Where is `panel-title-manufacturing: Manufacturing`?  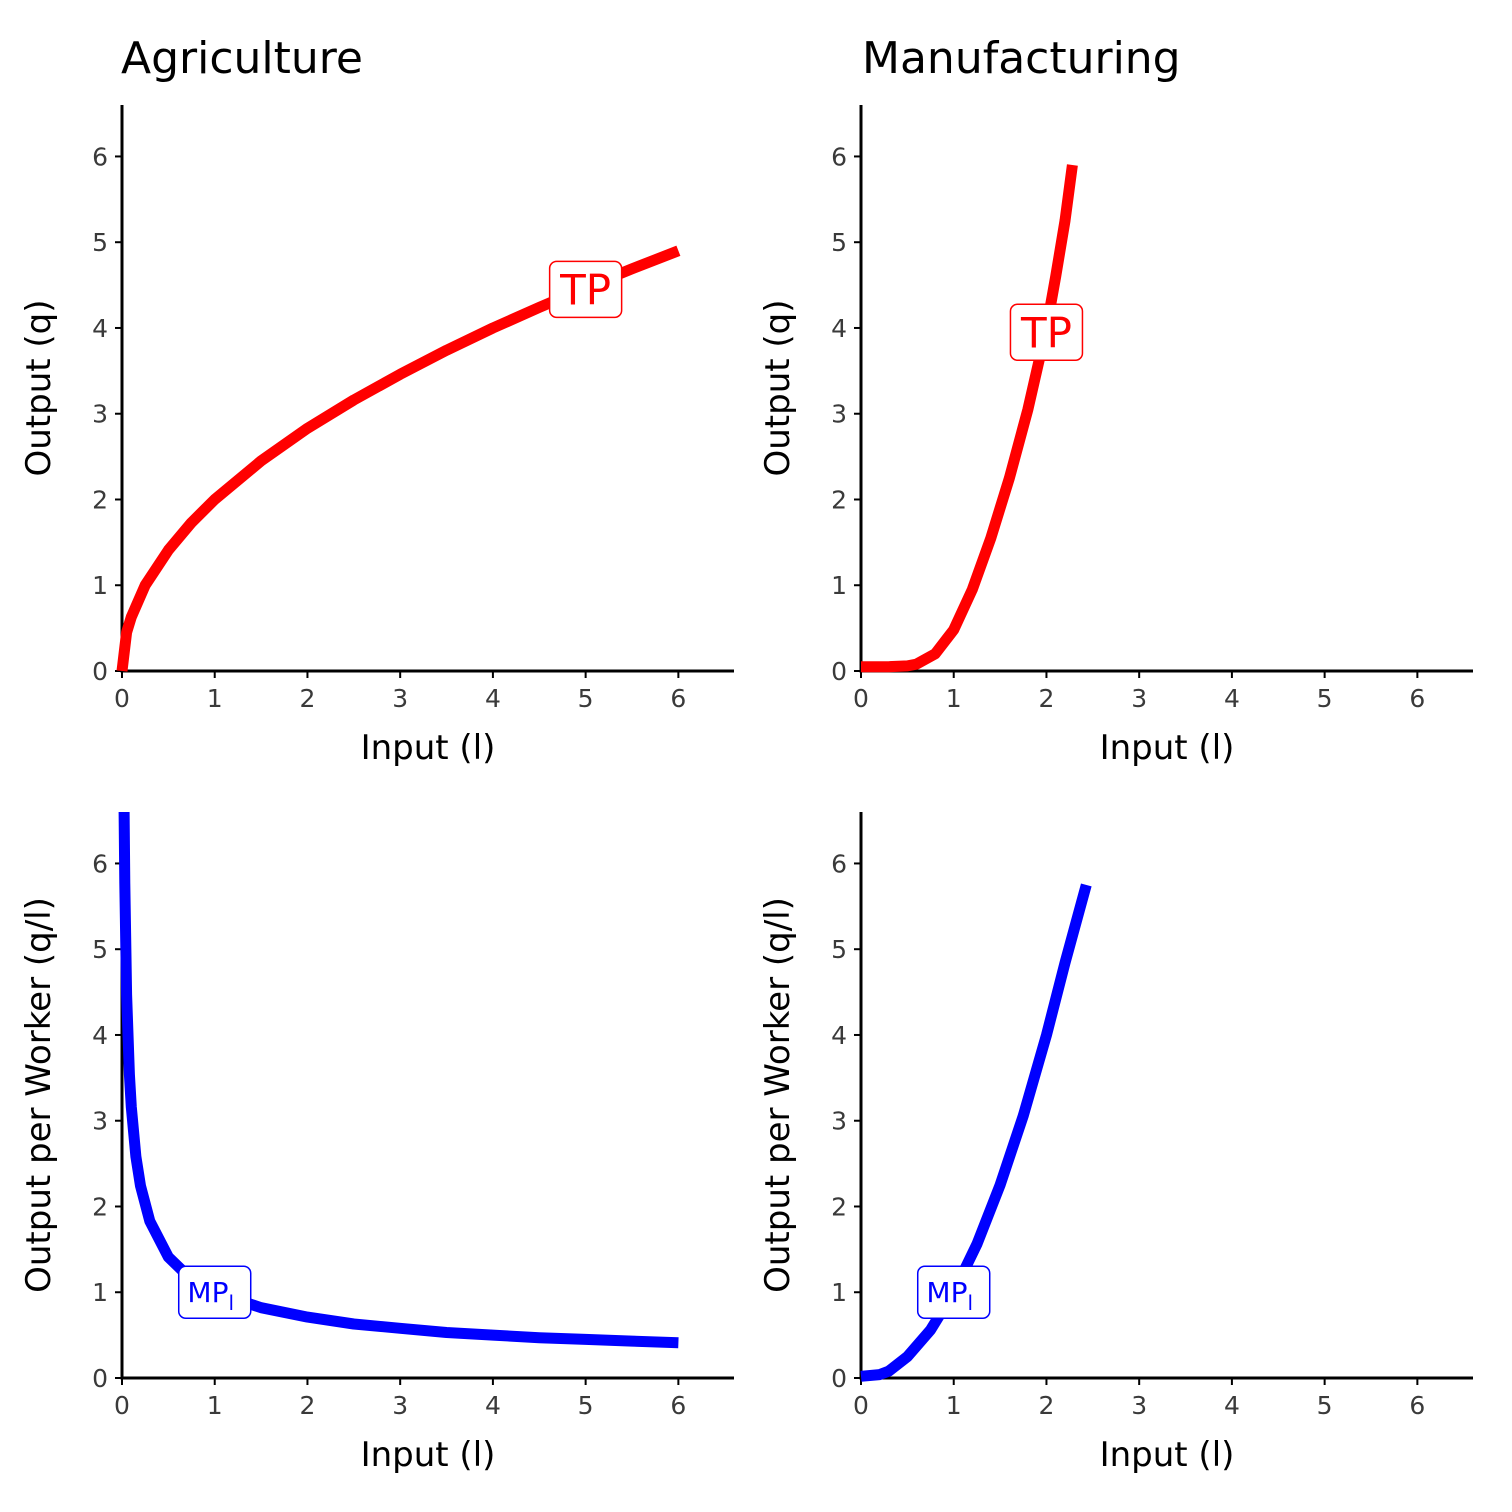
panel-title-manufacturing: Manufacturing is located at coordinates (1021, 58).